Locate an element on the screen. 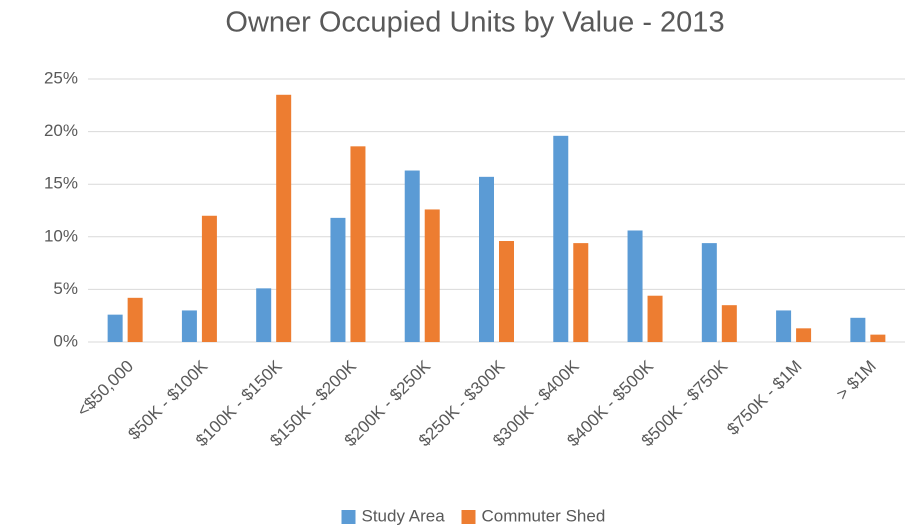 The height and width of the screenshot is (531, 915). y-tick-label: 25% is located at coordinates (61, 77).